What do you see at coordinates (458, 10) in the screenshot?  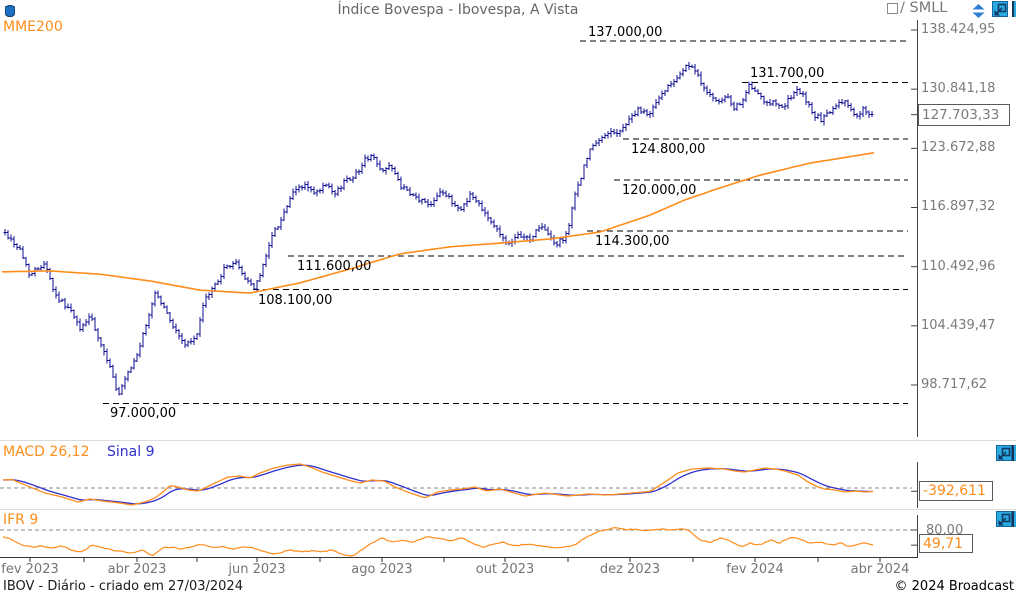 I see `page-title: Índice Bovespa - Ibovespa, A Vista` at bounding box center [458, 10].